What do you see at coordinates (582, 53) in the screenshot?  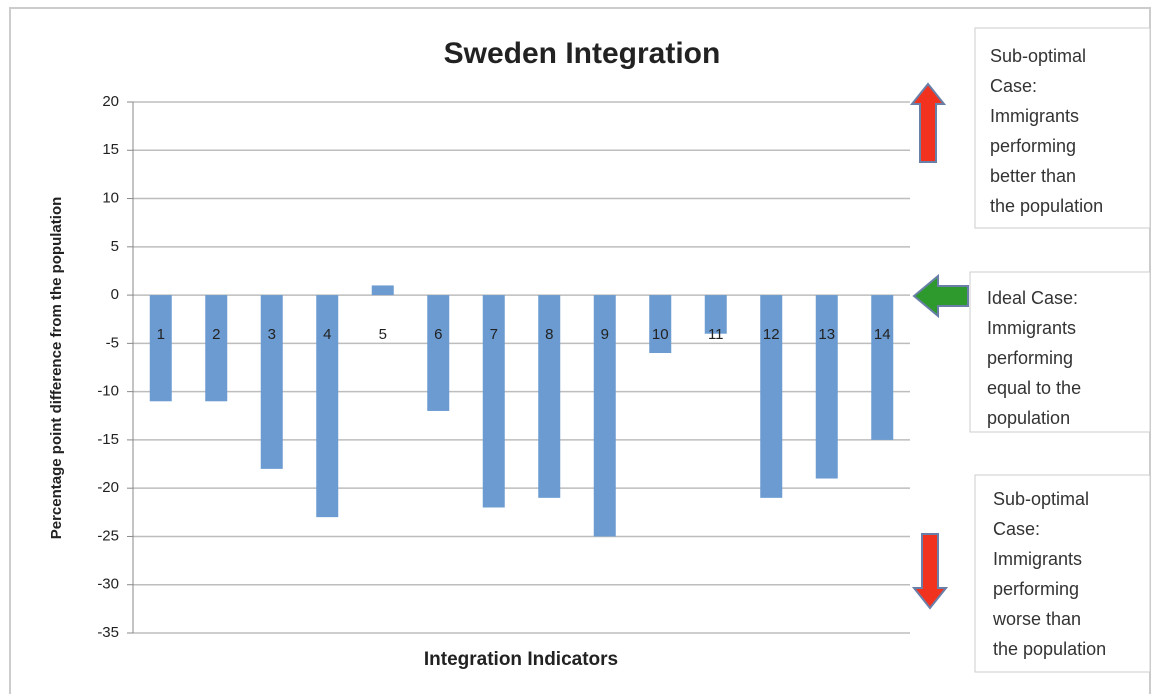 I see `chart-title: Sweden Integration` at bounding box center [582, 53].